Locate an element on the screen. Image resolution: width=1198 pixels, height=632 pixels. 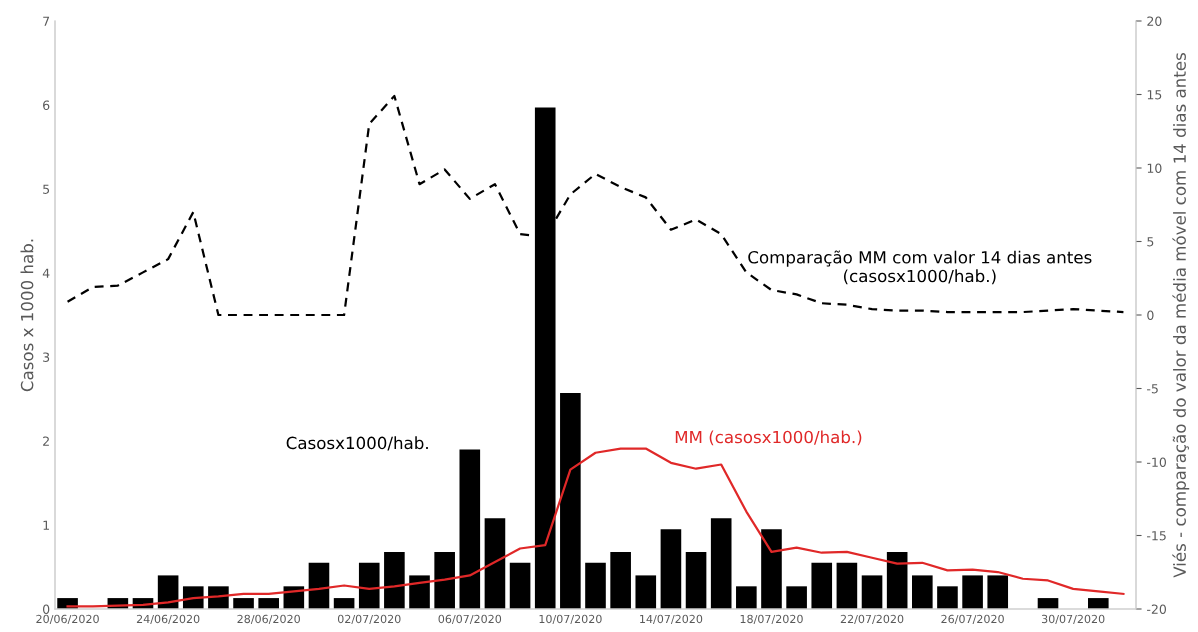
y-axis-title: Casos x 1000 hab. is located at coordinates (27, 315).